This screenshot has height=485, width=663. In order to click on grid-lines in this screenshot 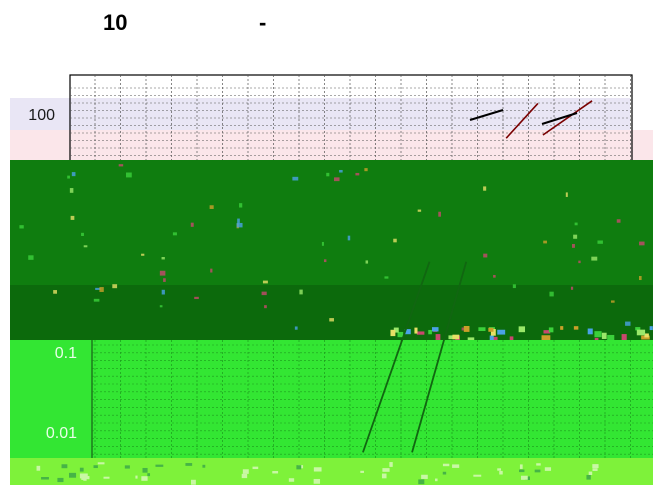, I will do `click(351, 117)`.